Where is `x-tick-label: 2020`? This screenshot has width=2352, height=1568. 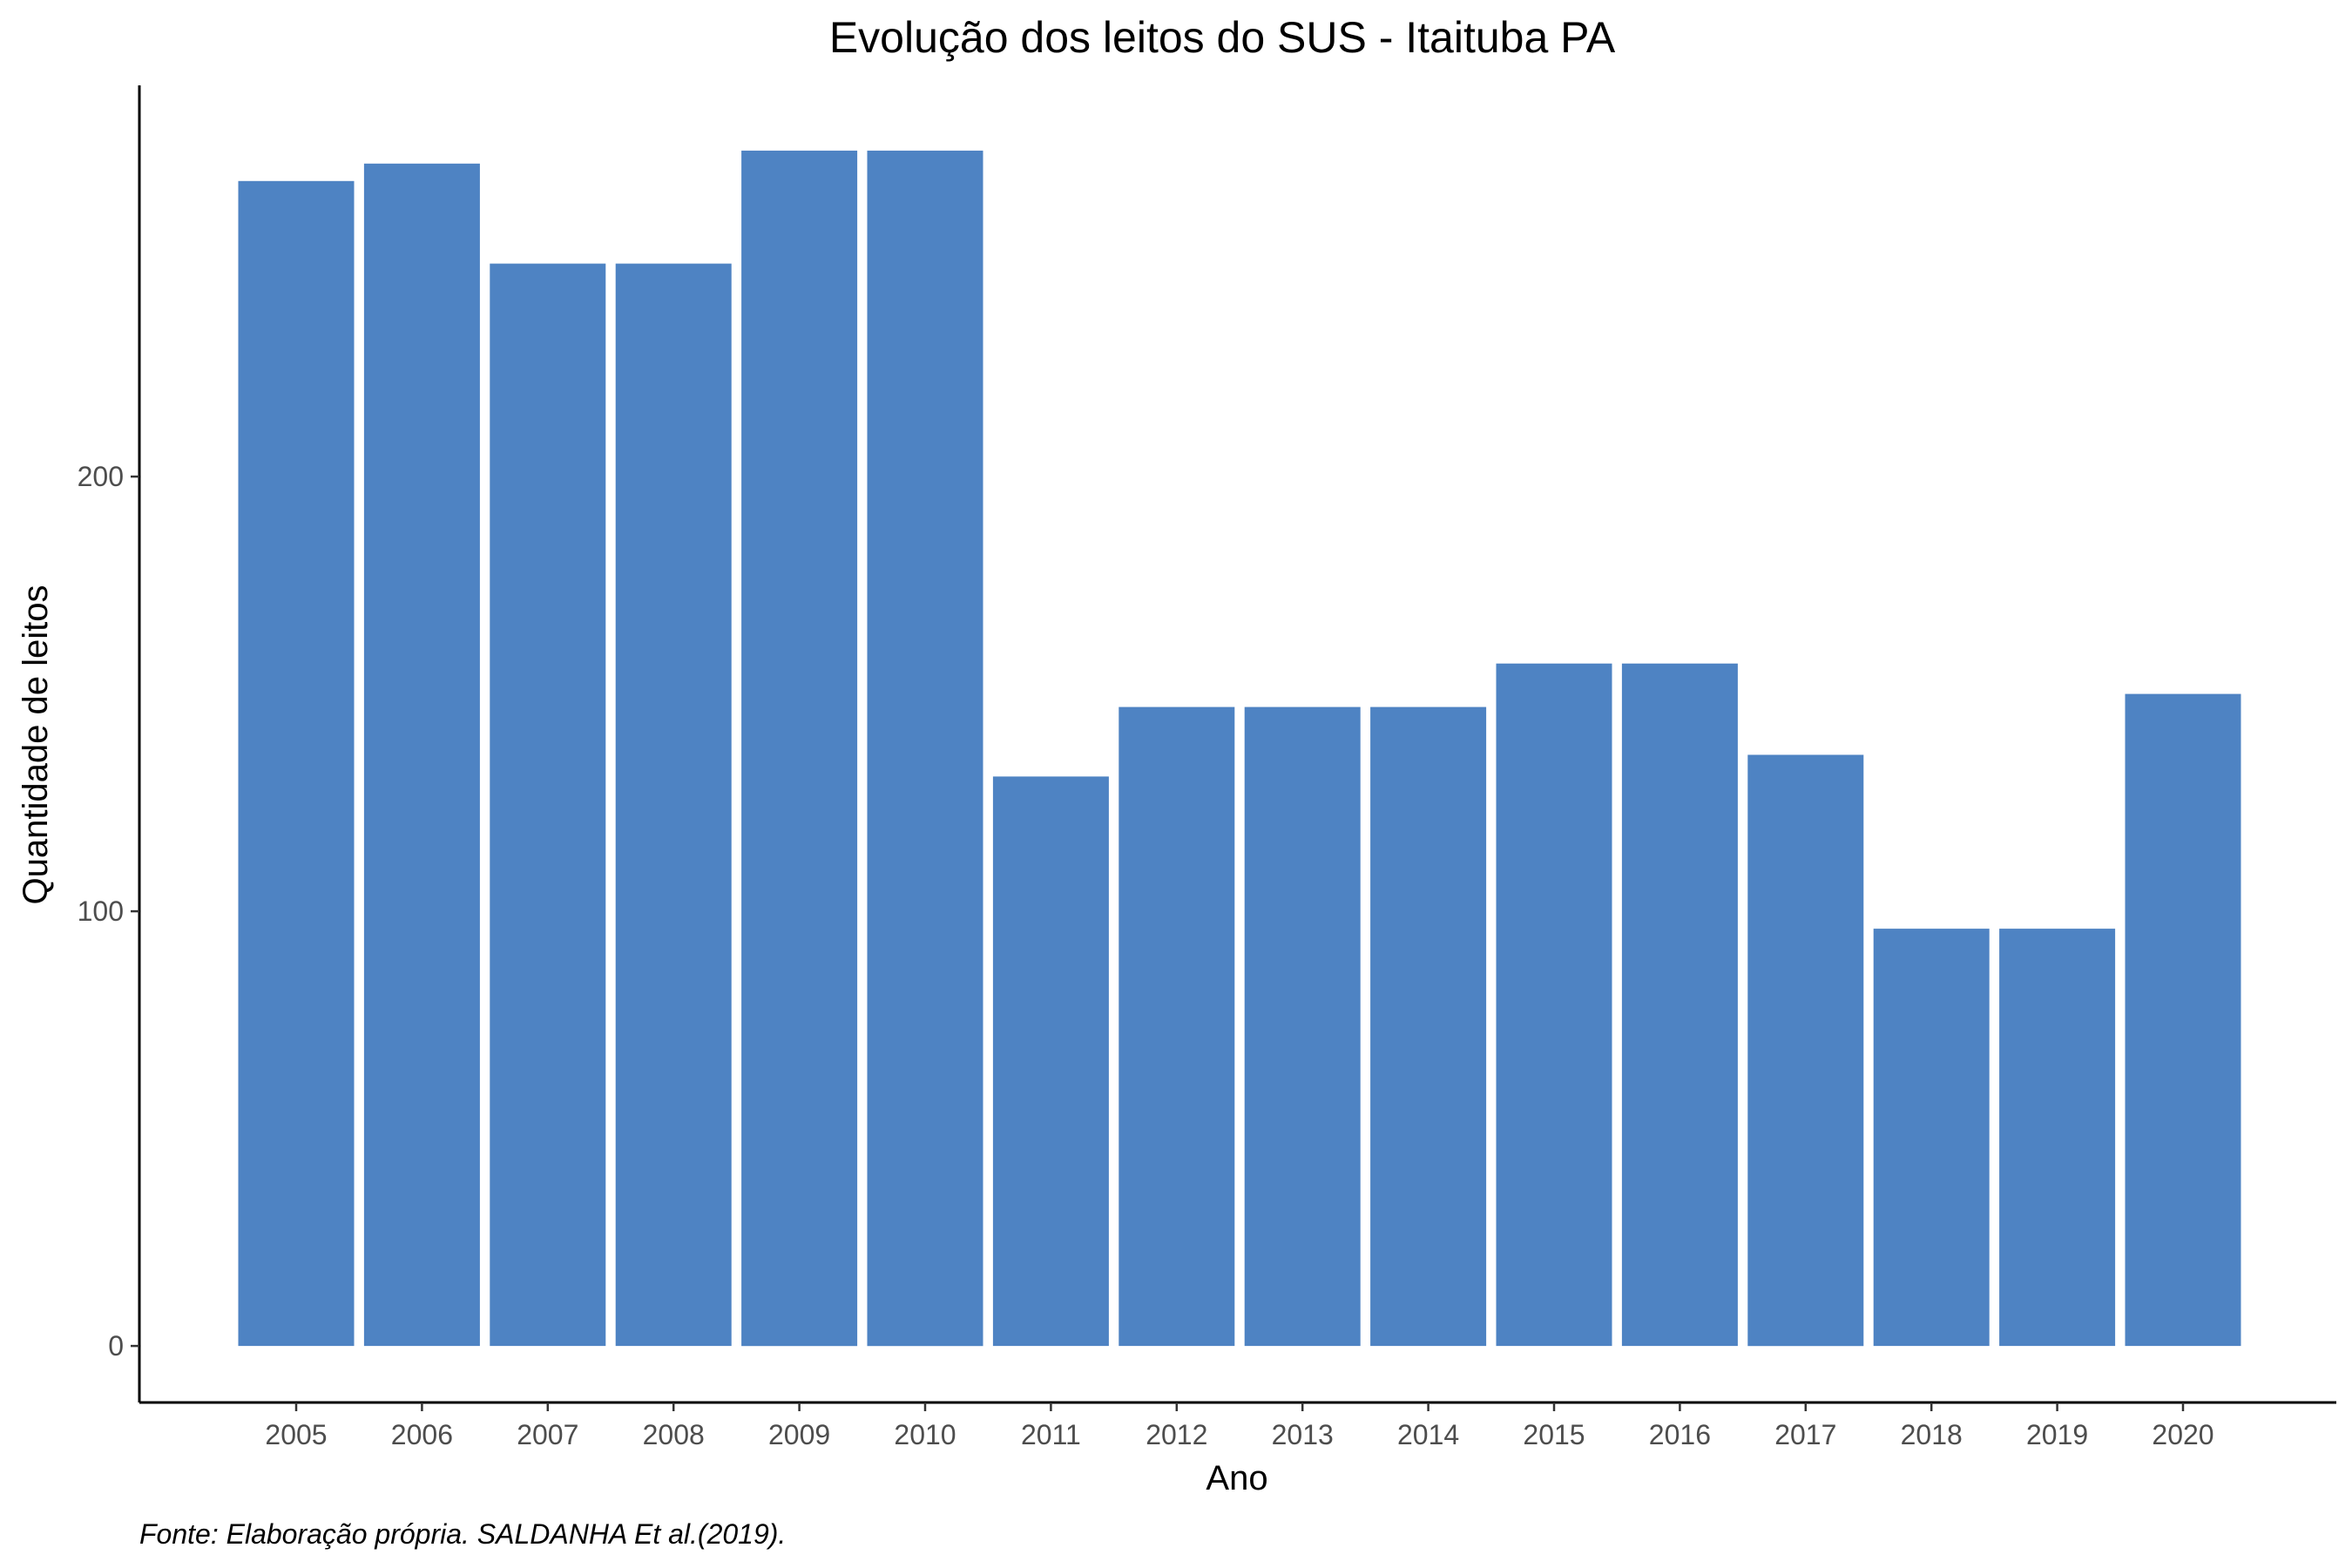 x-tick-label: 2020 is located at coordinates (2182, 1434).